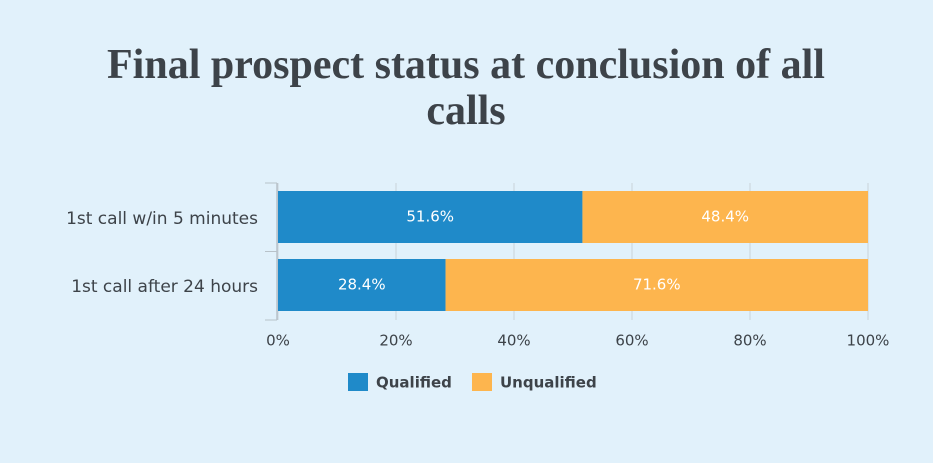 The image size is (933, 463). I want to click on value-label: 48.4%, so click(725, 217).